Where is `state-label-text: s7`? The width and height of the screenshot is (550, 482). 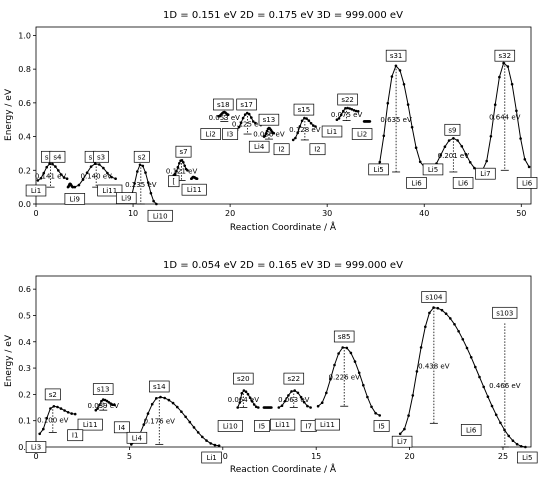
state-label-text: s7 is located at coordinates (183, 152).